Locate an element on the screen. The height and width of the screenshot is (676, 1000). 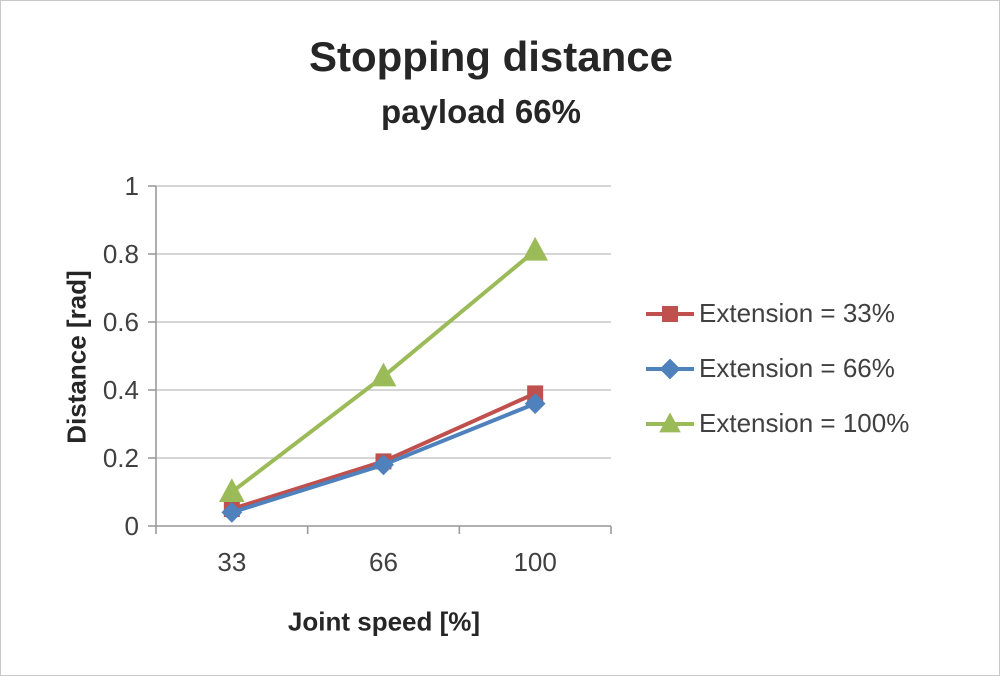
y-tick-label: 0 is located at coordinates (132, 526).